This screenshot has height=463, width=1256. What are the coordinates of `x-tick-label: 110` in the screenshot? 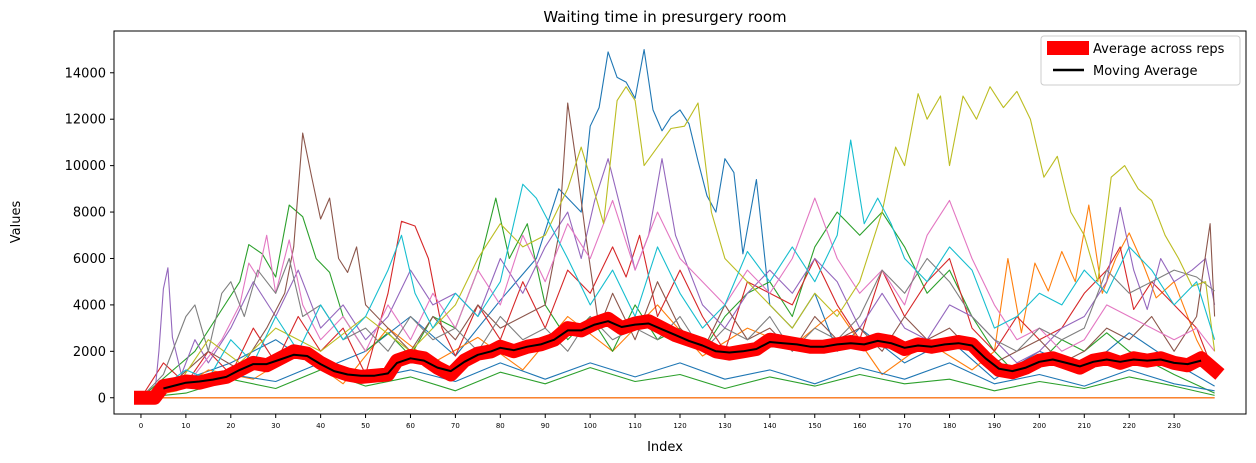 It's located at (634, 426).